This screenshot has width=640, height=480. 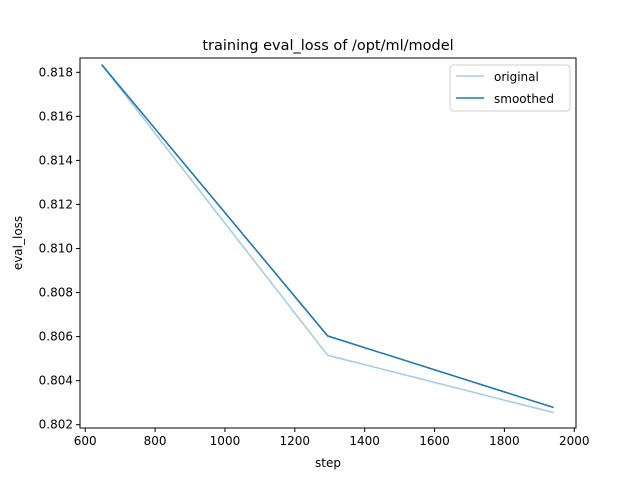 I want to click on x-axis: 600 800 1000 1200 1400 1600 1800 2000, so click(x=332, y=438).